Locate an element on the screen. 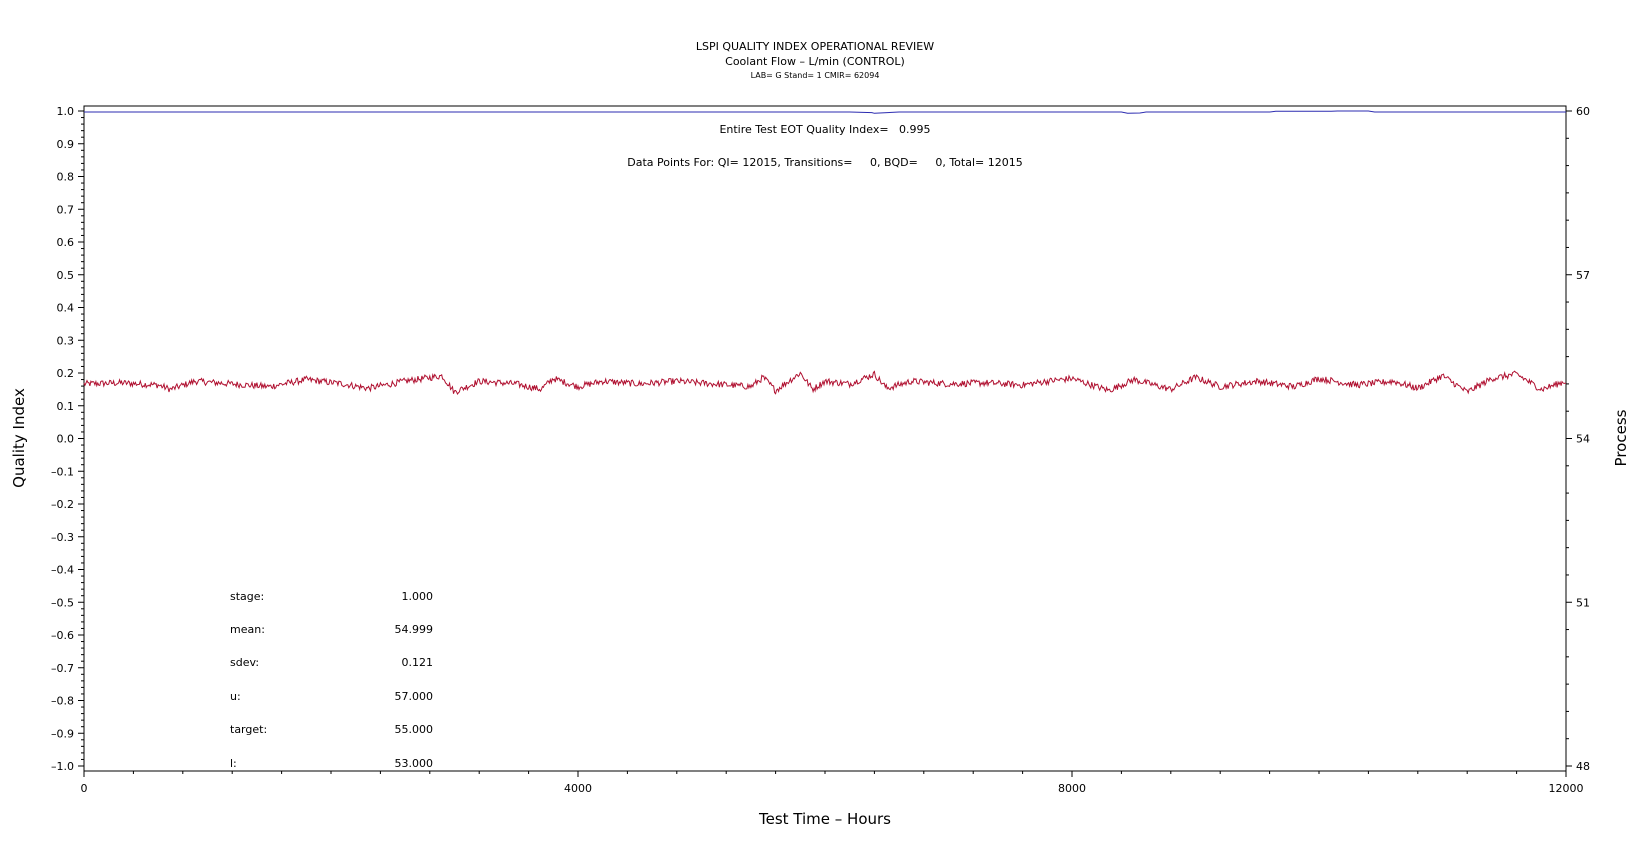 The image size is (1648, 845). stat-value-u: 57.000 is located at coordinates (414, 696).